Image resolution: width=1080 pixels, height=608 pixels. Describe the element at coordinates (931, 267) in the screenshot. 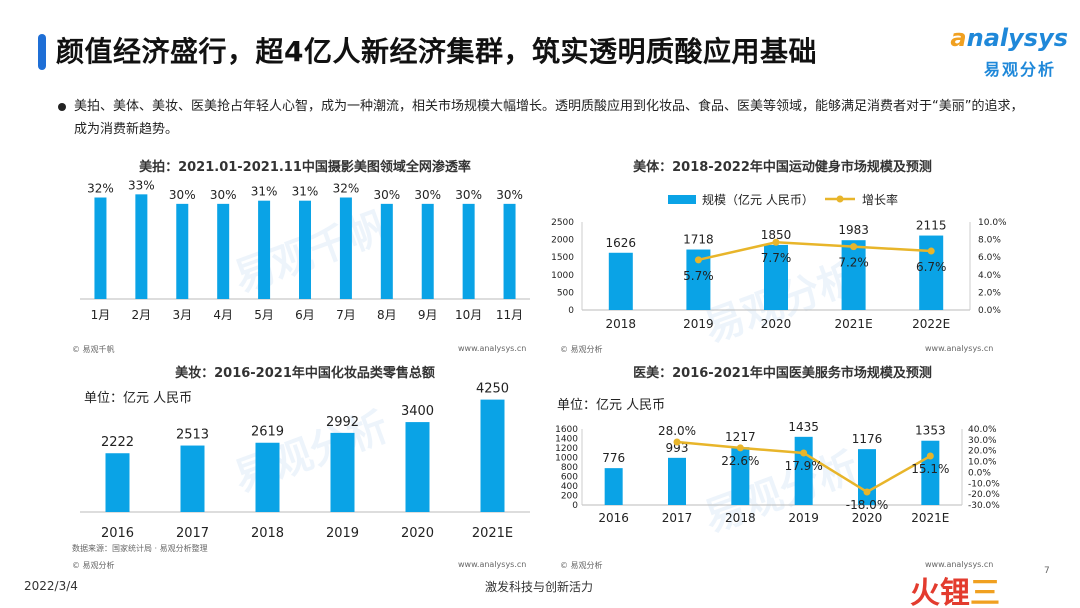

I see `growth-label: 6.7%` at that location.